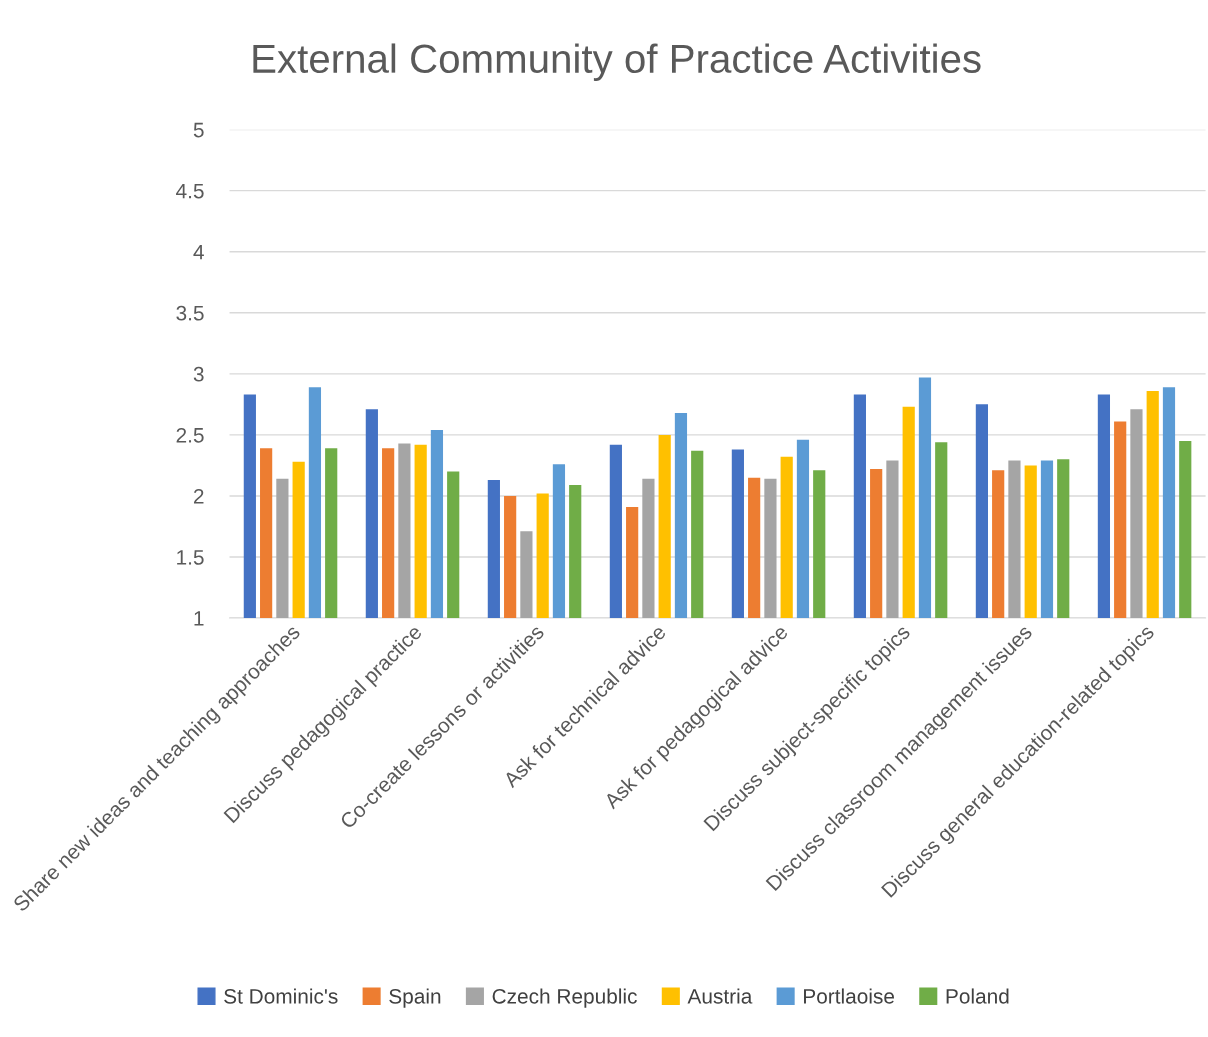 The height and width of the screenshot is (1037, 1208). Describe the element at coordinates (190, 191) in the screenshot. I see `y-tick-label: 4.5` at that location.